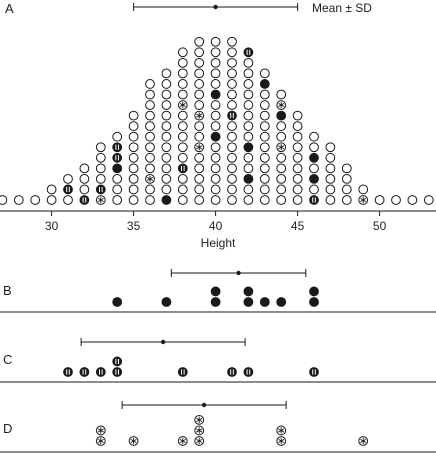 The height and width of the screenshot is (453, 436). I want to click on panel-c-mean-point, so click(163, 342).